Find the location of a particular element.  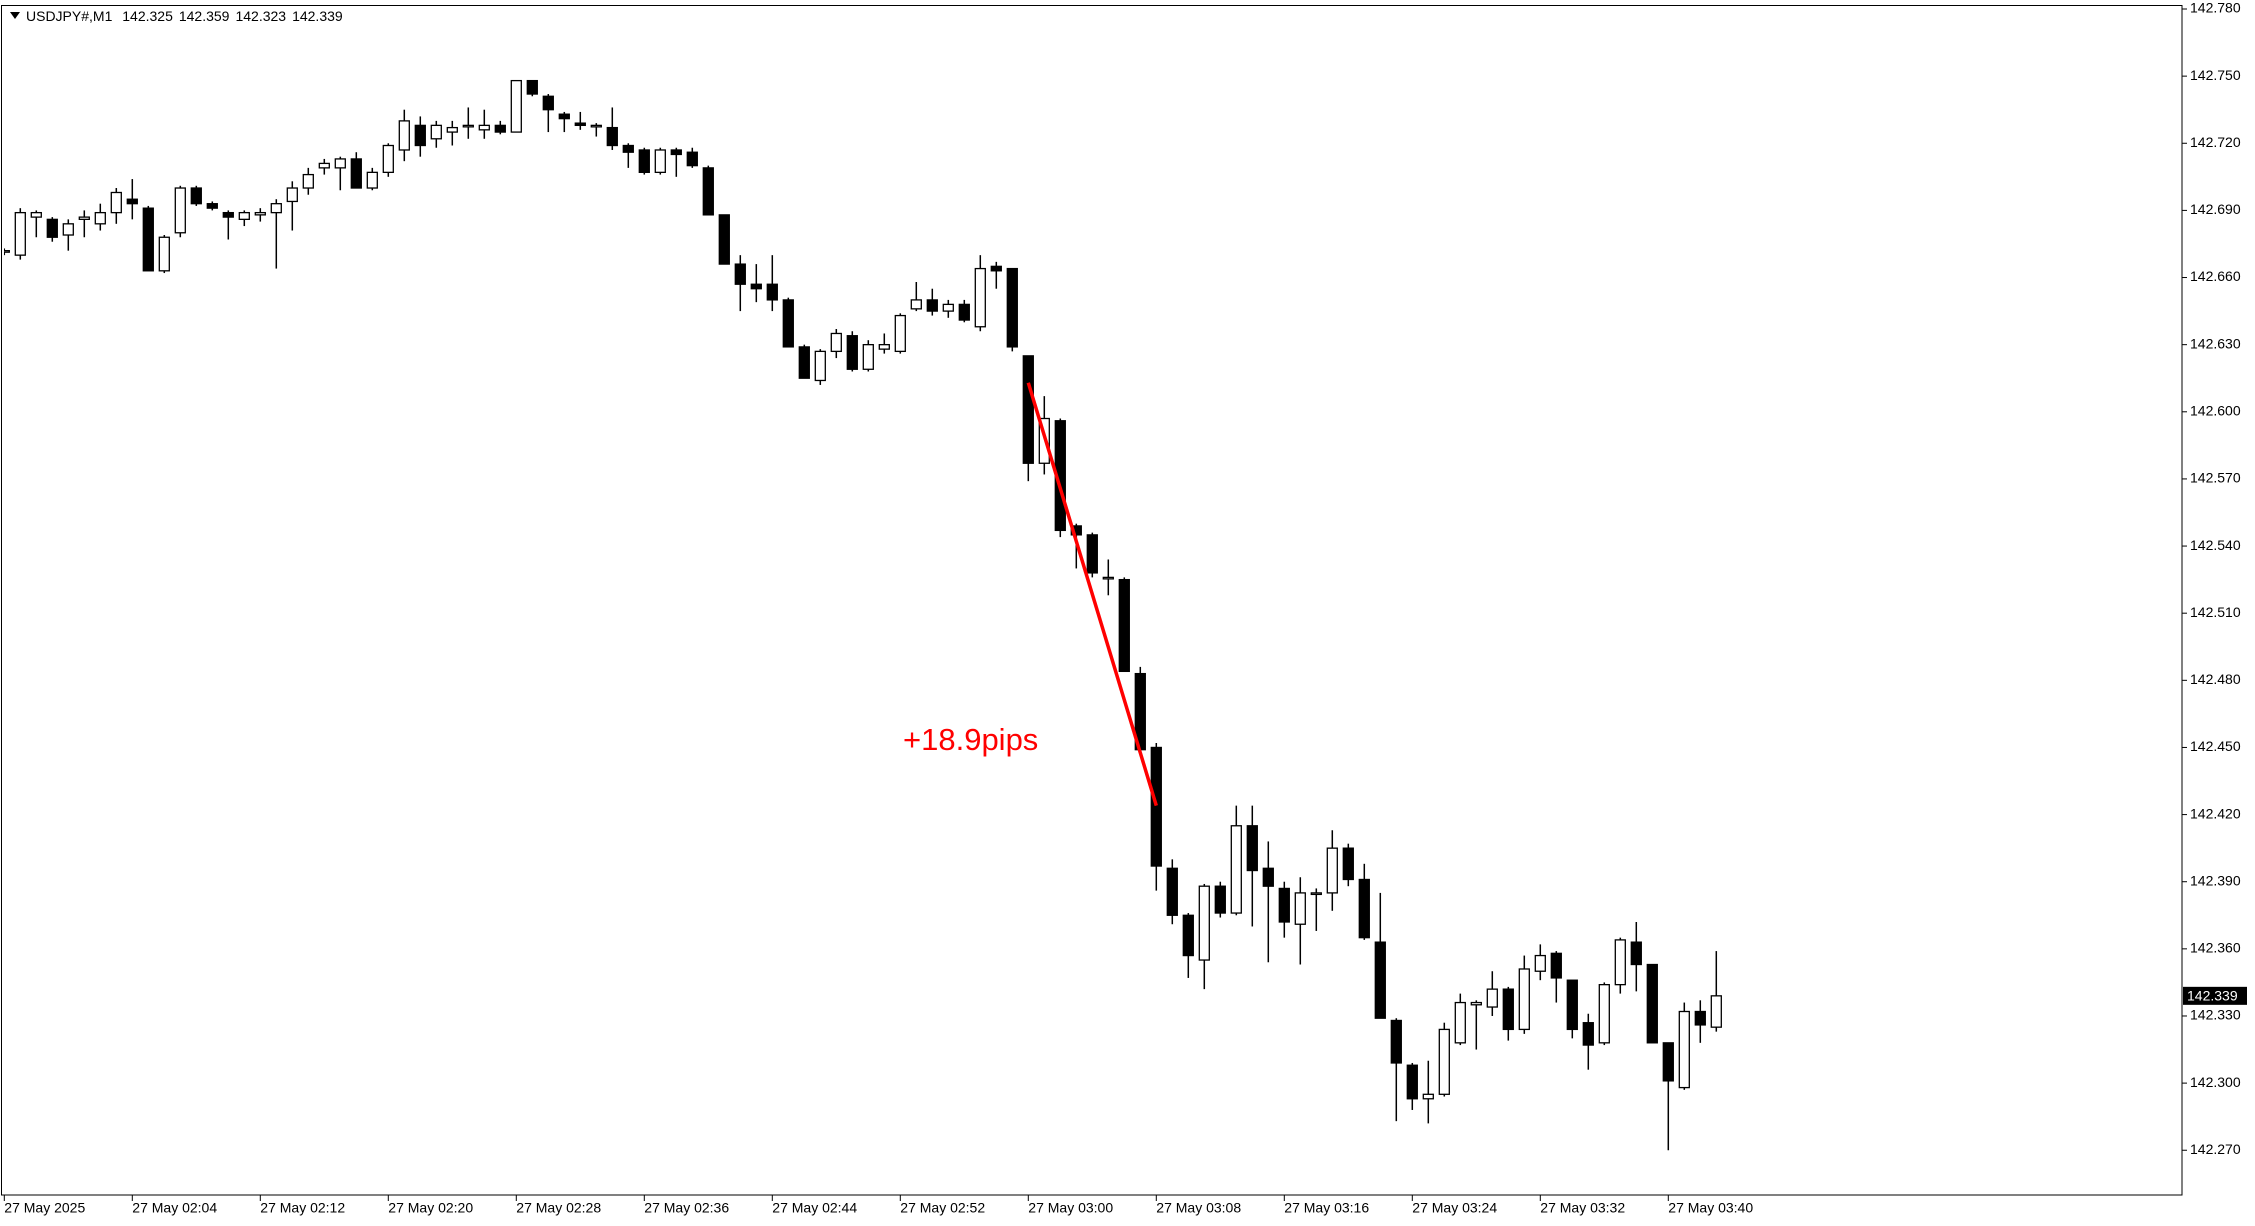

y-tick-label: 142.570 is located at coordinates (2215, 478).